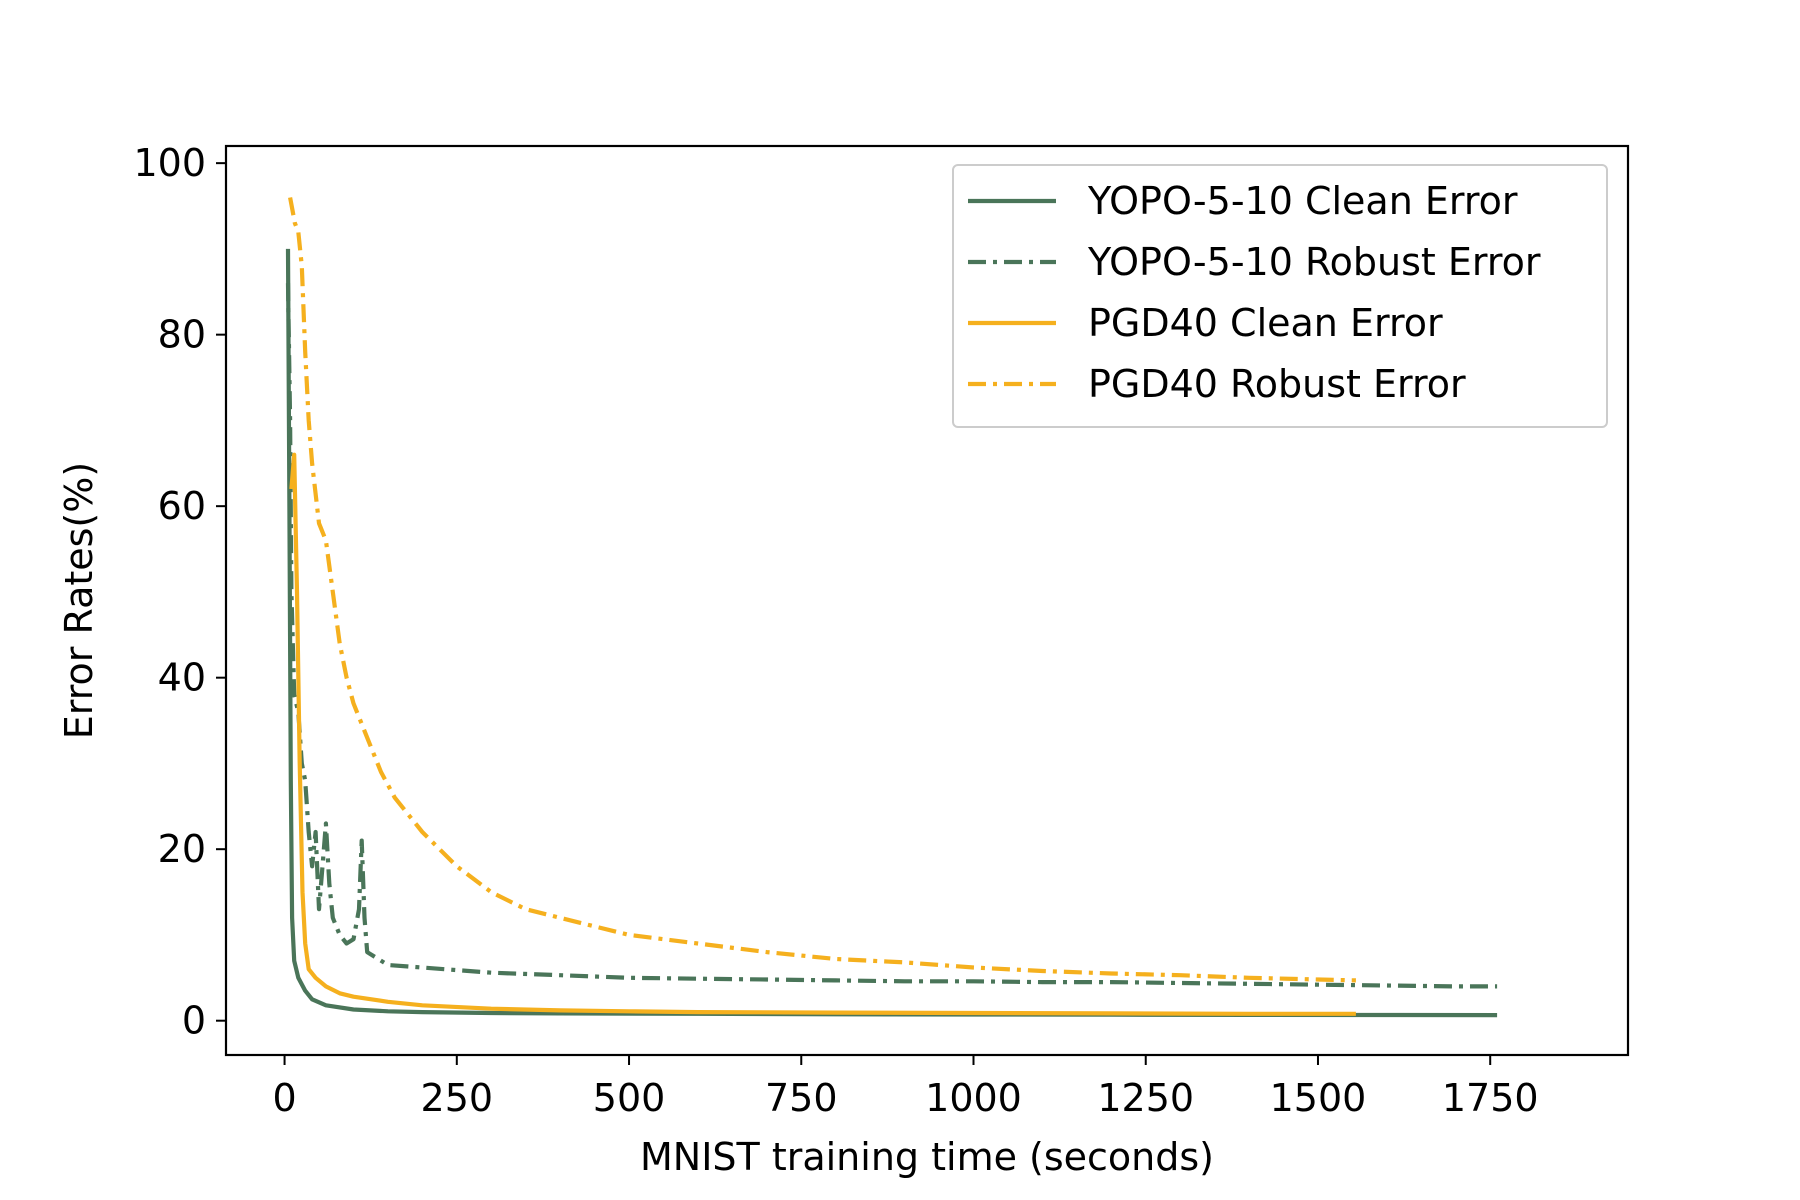 Image resolution: width=1800 pixels, height=1200 pixels. What do you see at coordinates (927, 1157) in the screenshot?
I see `x-axis-label: MNIST training time (seconds)` at bounding box center [927, 1157].